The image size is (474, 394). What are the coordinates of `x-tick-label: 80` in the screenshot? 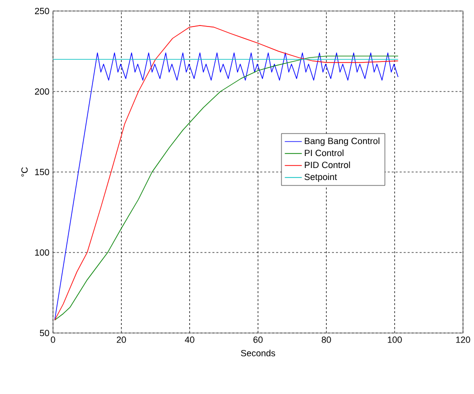 It's located at (326, 339).